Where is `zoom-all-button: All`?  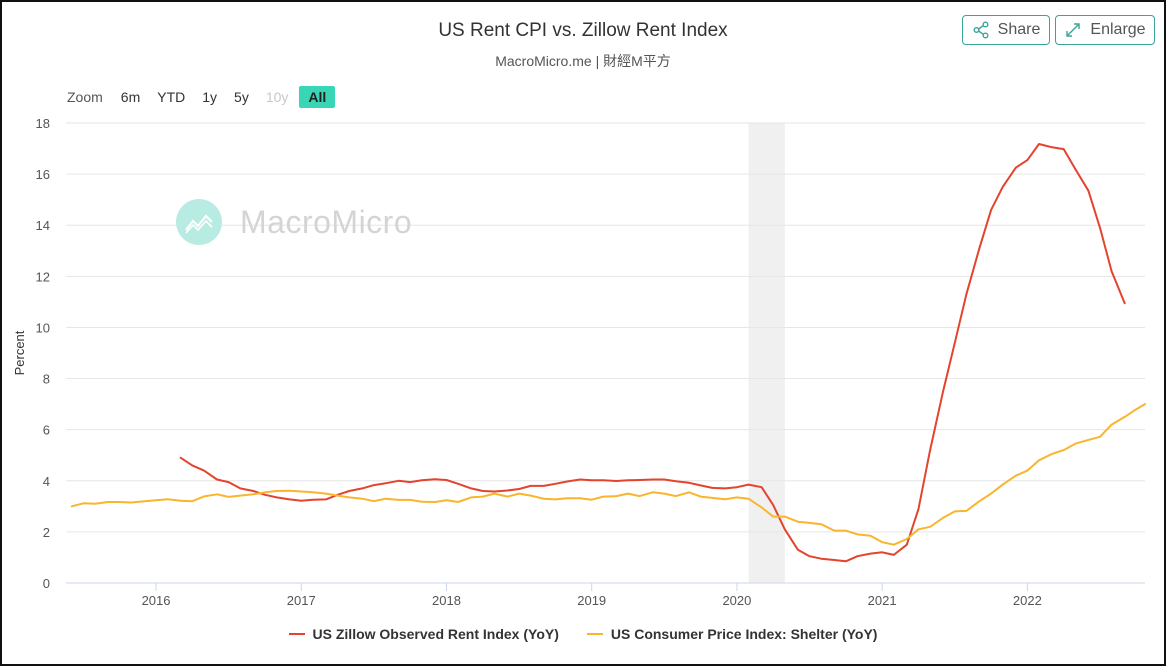
zoom-all-button: All is located at coordinates (317, 97).